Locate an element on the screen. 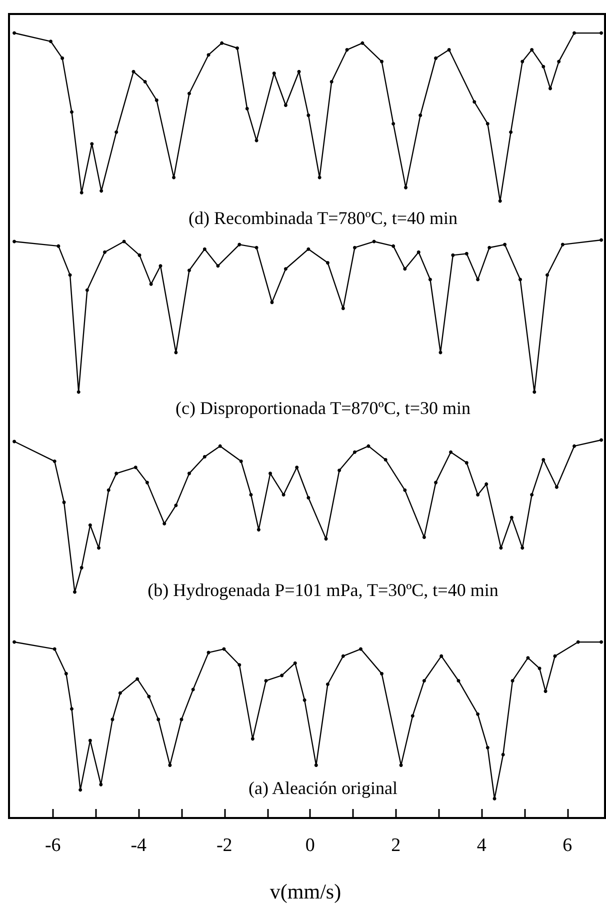 The height and width of the screenshot is (907, 606). x-tick-label: 0 is located at coordinates (310, 845).